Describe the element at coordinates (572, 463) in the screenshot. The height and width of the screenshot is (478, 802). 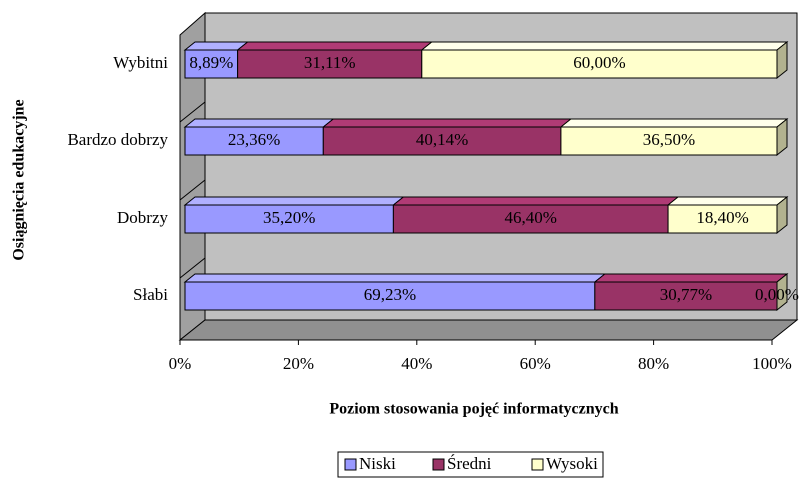
I see `legend-label: Wysoki` at that location.